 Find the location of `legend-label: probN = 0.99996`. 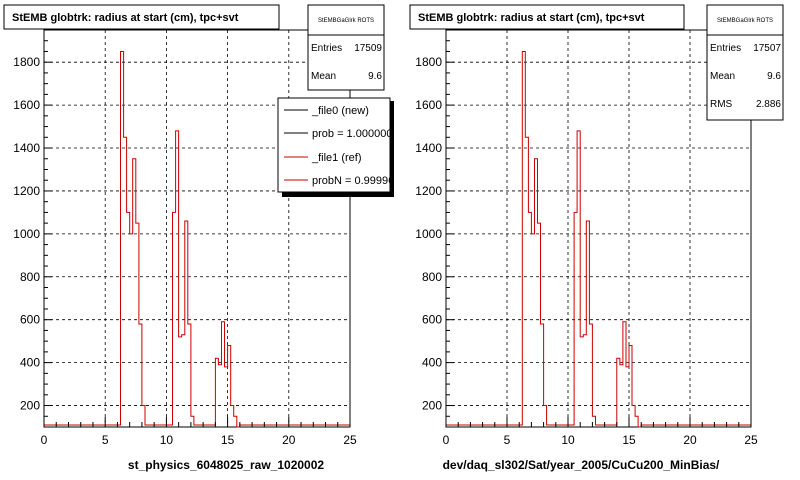

legend-label: probN = 0.99996 is located at coordinates (353, 181).